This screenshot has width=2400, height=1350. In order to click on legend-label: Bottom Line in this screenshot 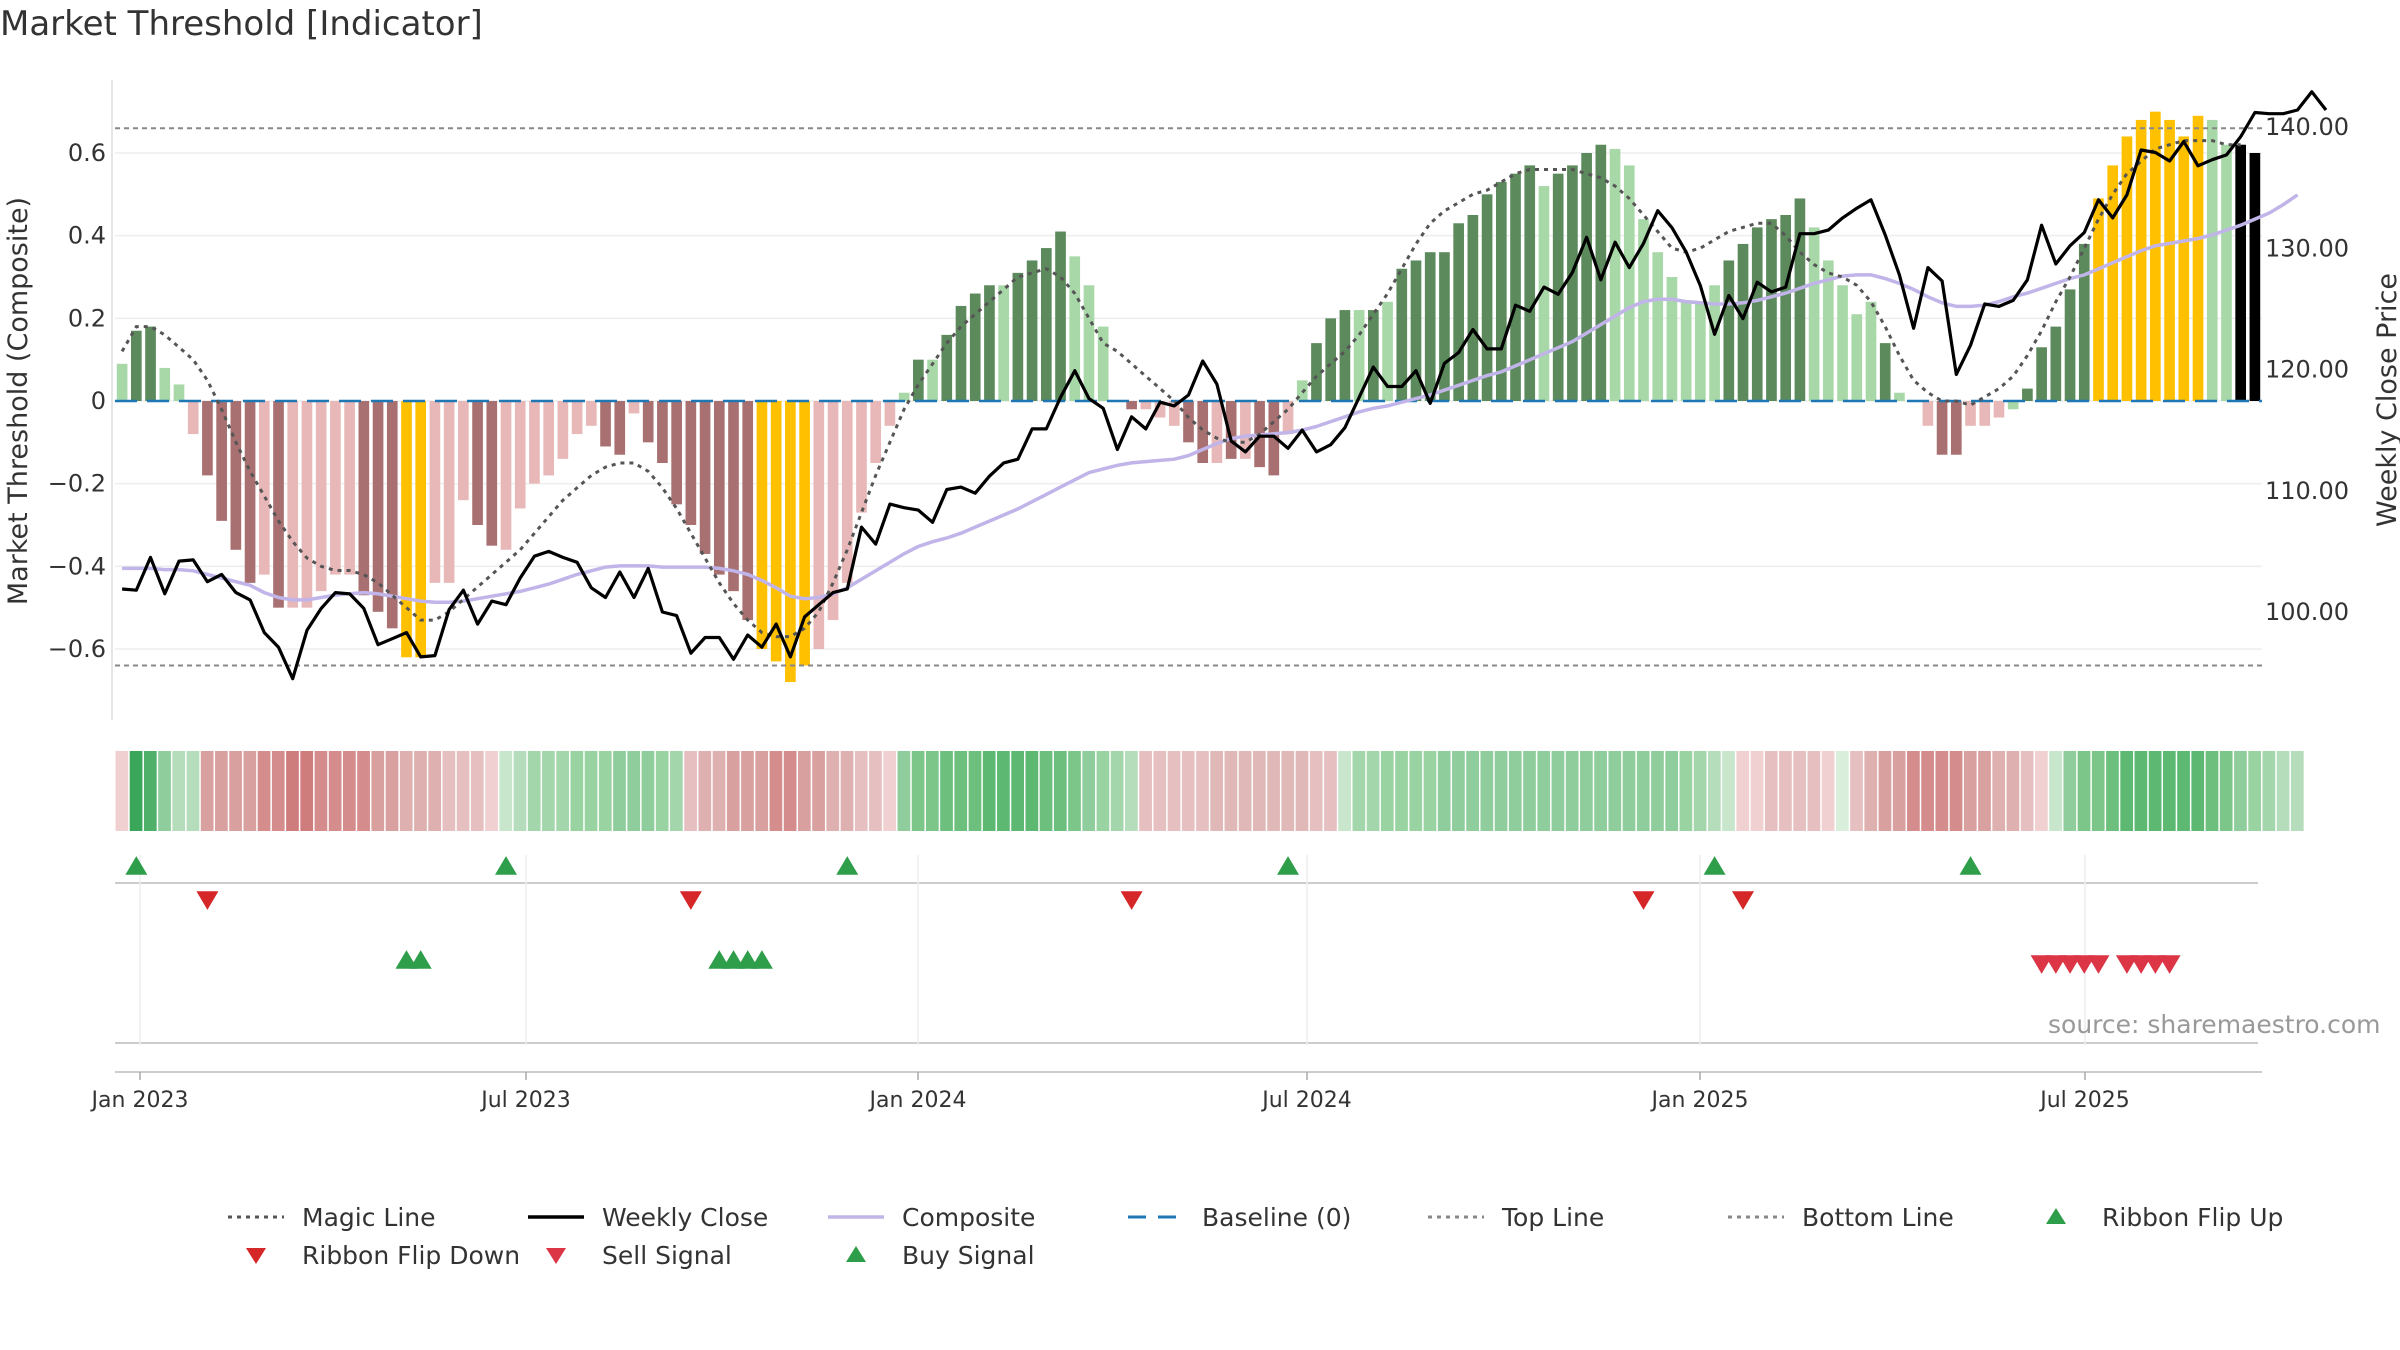, I will do `click(1878, 1217)`.